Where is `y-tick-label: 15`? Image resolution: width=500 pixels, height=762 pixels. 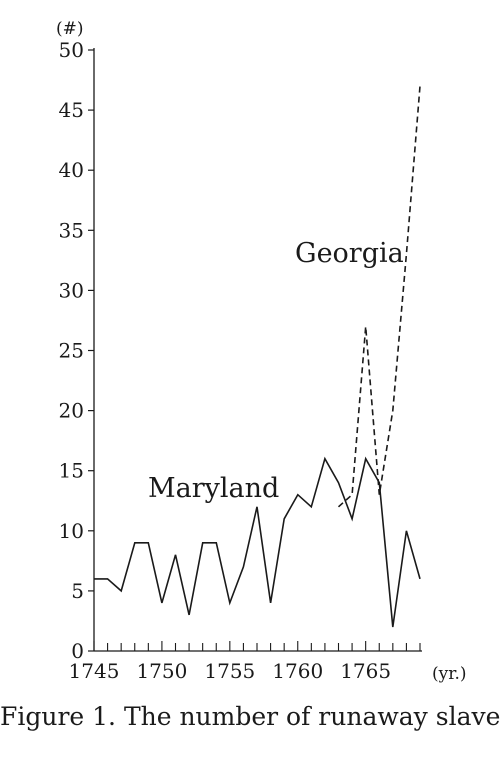
y-tick-label: 15 is located at coordinates (71, 471).